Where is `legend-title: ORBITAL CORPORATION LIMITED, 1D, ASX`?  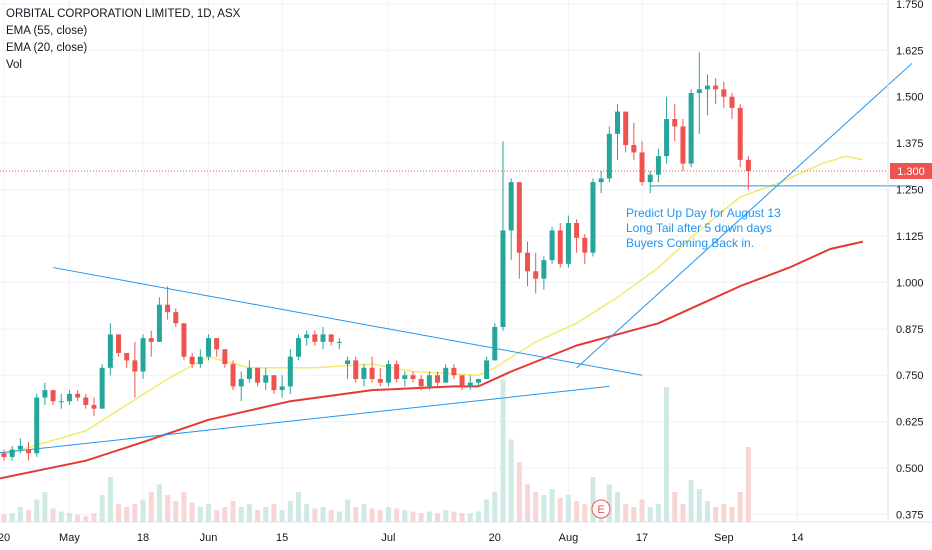 legend-title: ORBITAL CORPORATION LIMITED, 1D, ASX is located at coordinates (123, 14).